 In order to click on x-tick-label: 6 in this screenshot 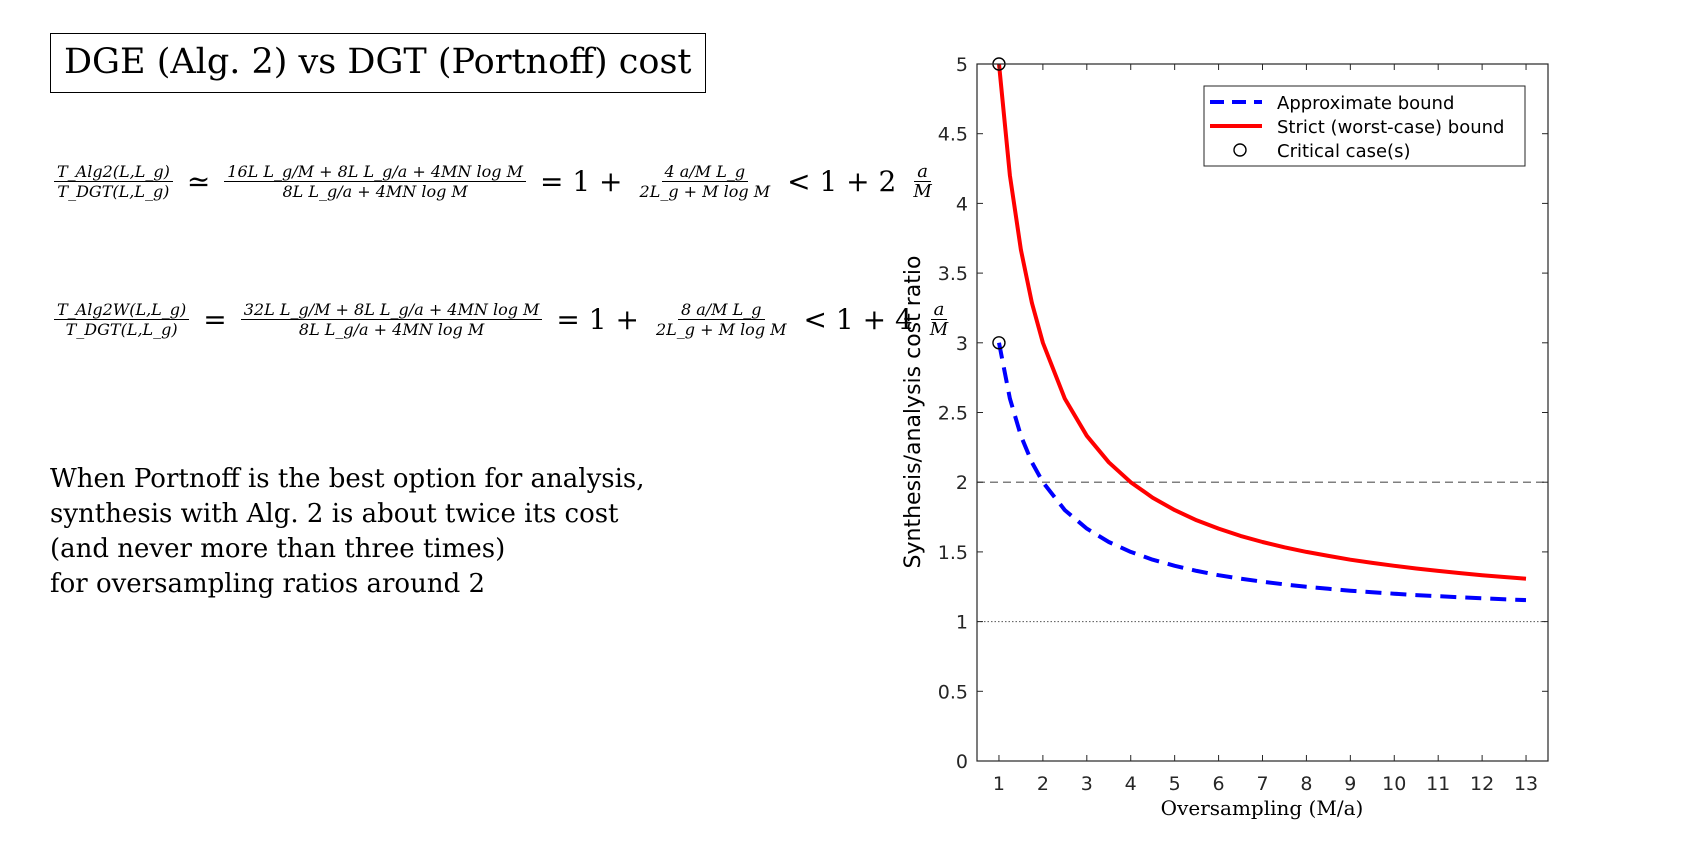, I will do `click(1219, 784)`.